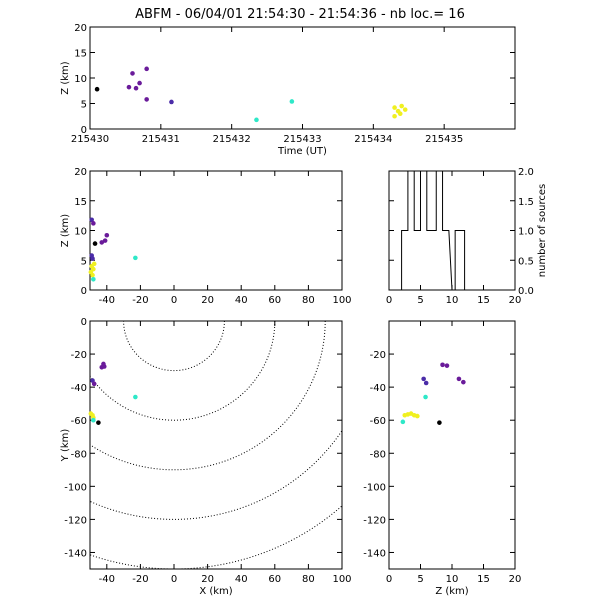 The height and width of the screenshot is (600, 600). I want to click on y-tick-label: 2.0, so click(526, 172).